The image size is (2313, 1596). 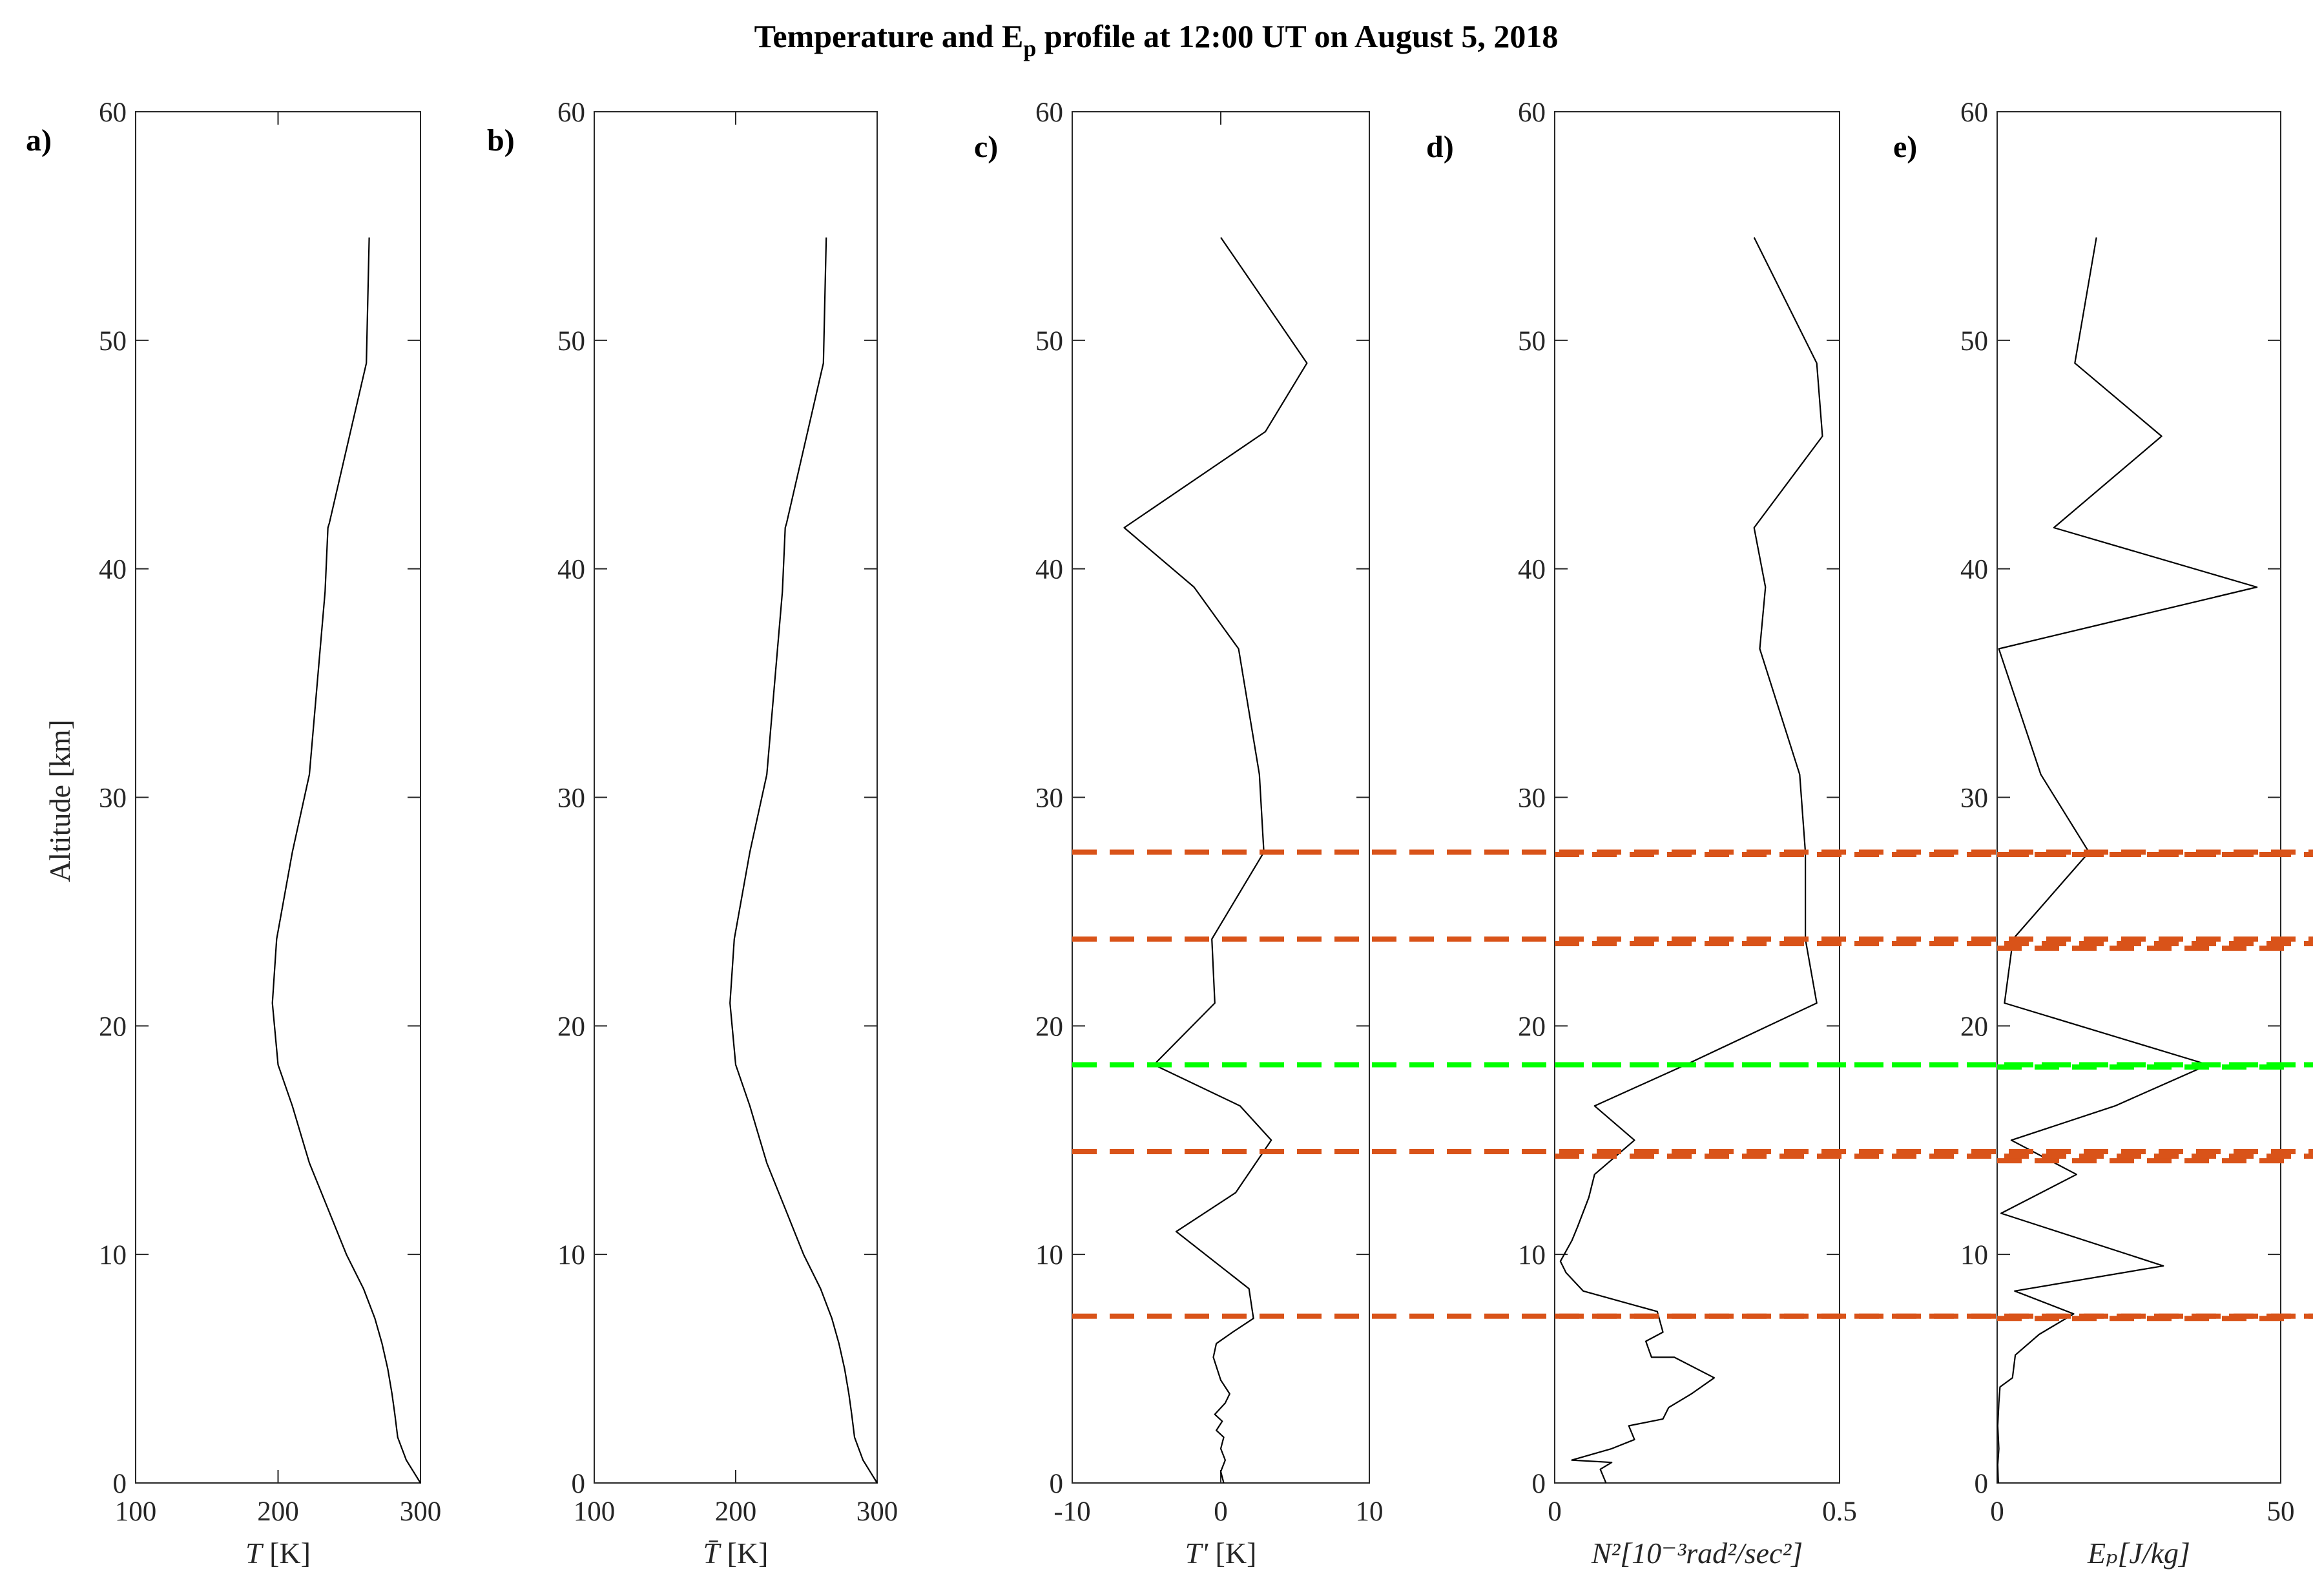 I want to click on series-line-N2, so click(x=1691, y=860).